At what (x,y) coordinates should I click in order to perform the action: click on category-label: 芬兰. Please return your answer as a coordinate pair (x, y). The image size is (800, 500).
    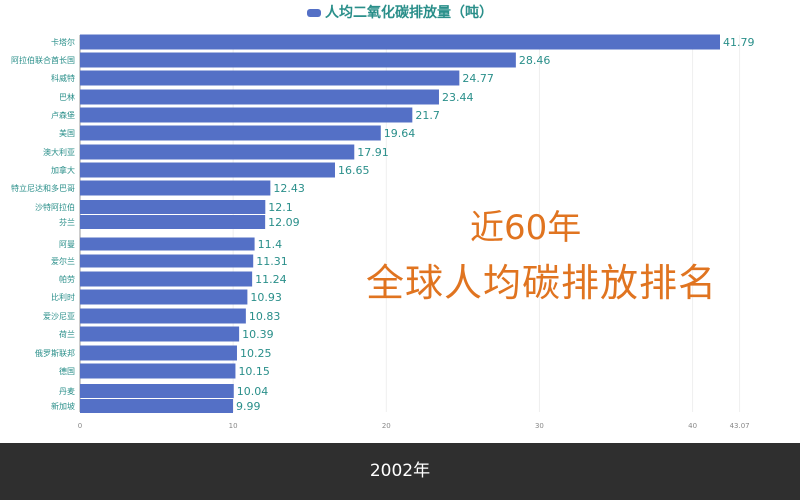
    Looking at the image, I should click on (67, 222).